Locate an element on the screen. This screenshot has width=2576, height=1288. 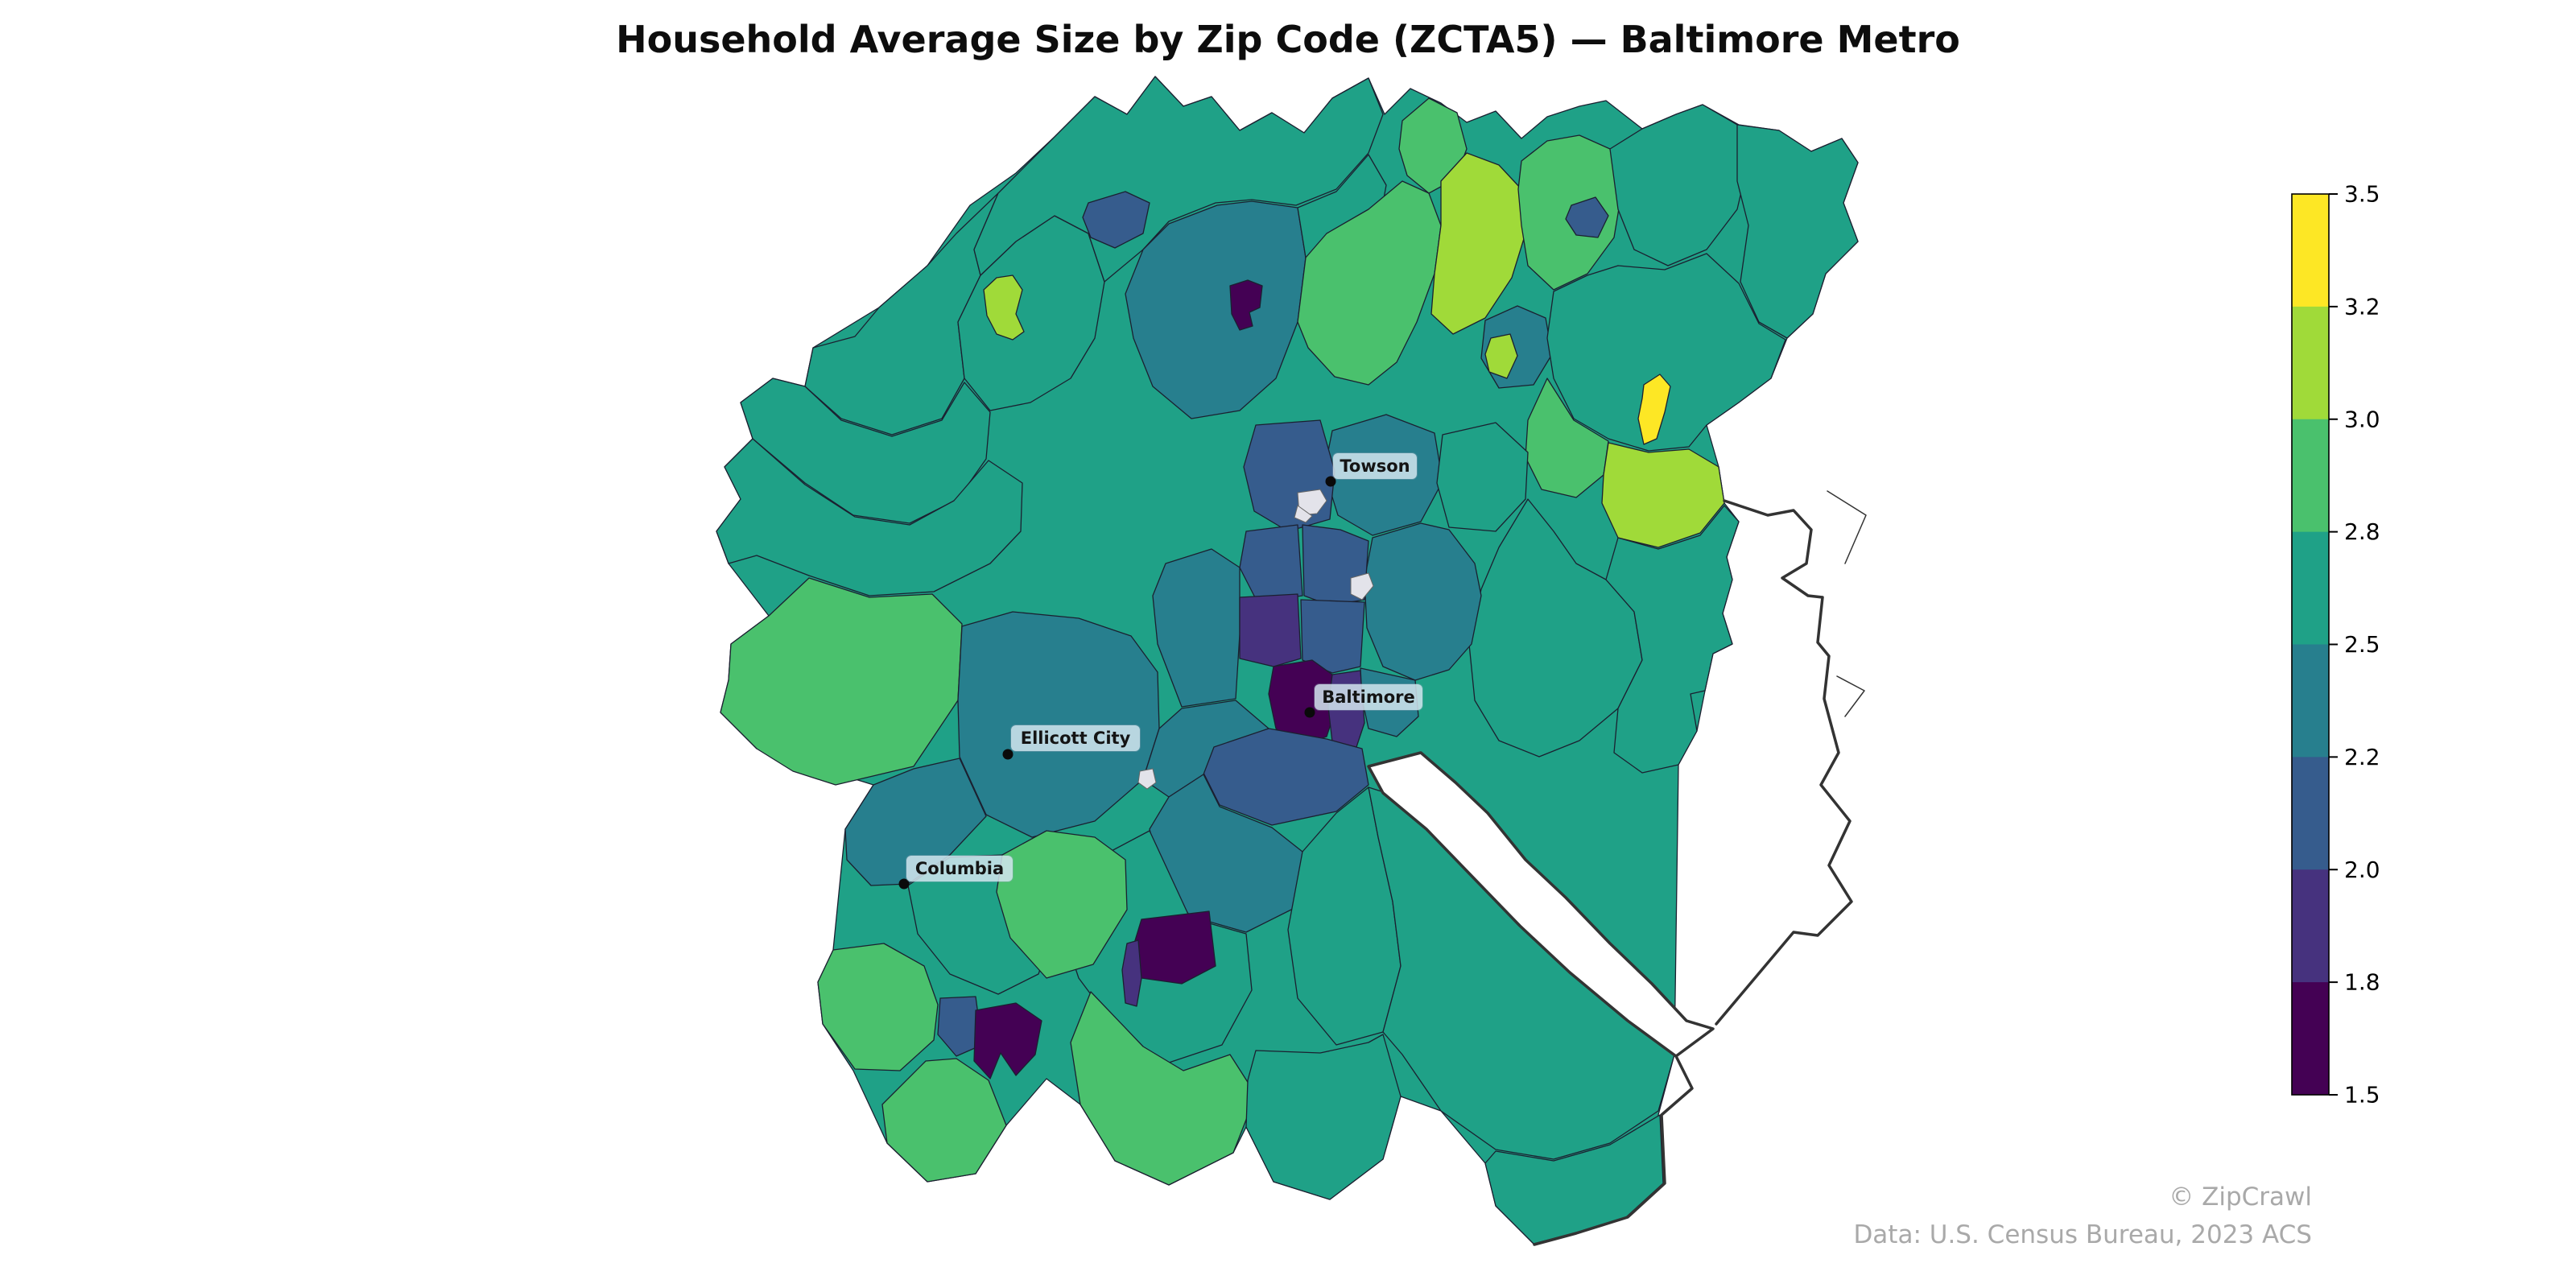
colorbar-tick-label: 3.5 is located at coordinates (2362, 194).